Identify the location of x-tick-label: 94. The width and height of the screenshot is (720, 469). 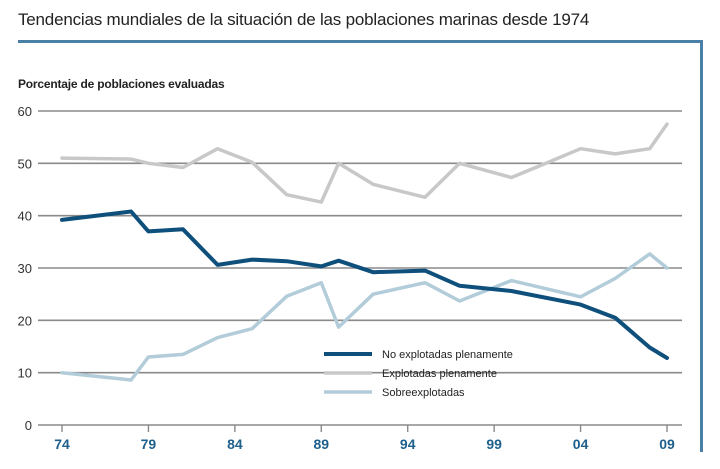
(408, 444).